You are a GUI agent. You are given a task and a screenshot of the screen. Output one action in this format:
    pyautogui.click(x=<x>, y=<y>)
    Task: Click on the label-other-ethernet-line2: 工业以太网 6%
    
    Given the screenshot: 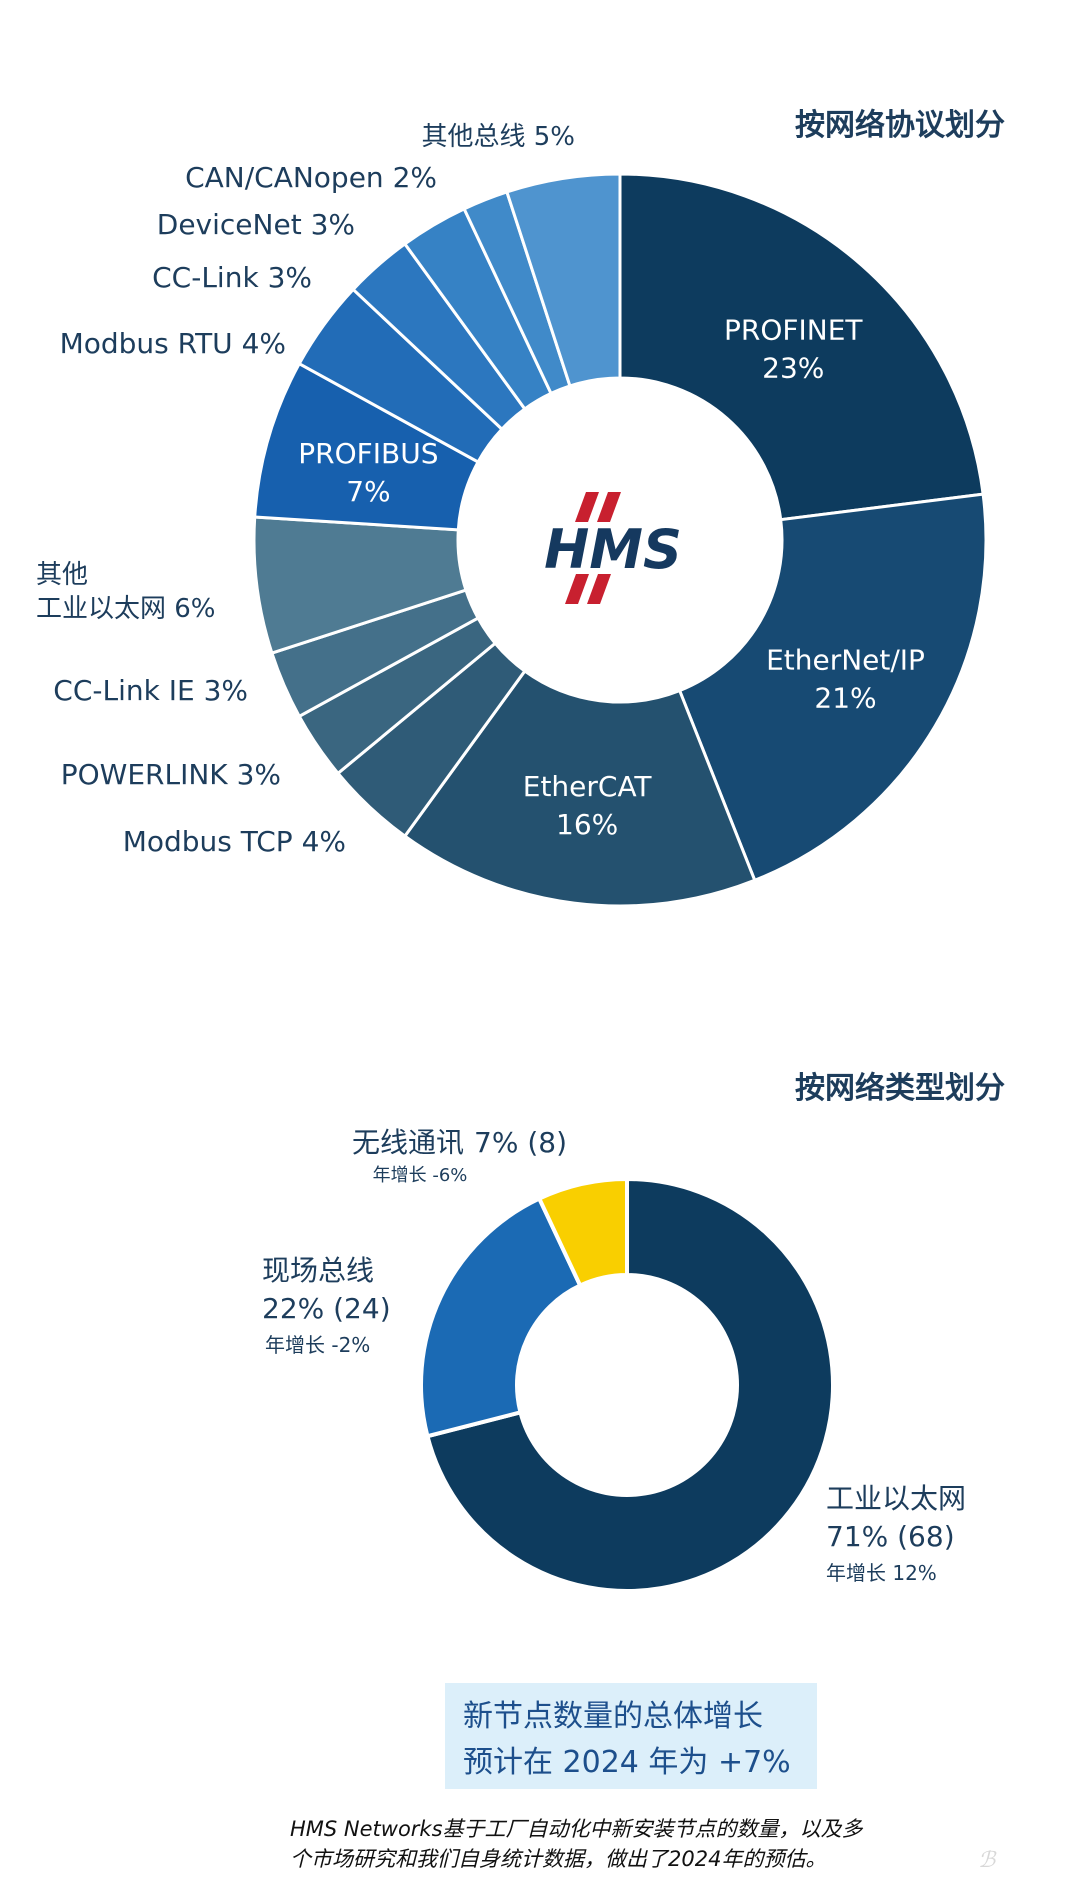 What is the action you would take?
    pyautogui.click(x=126, y=609)
    